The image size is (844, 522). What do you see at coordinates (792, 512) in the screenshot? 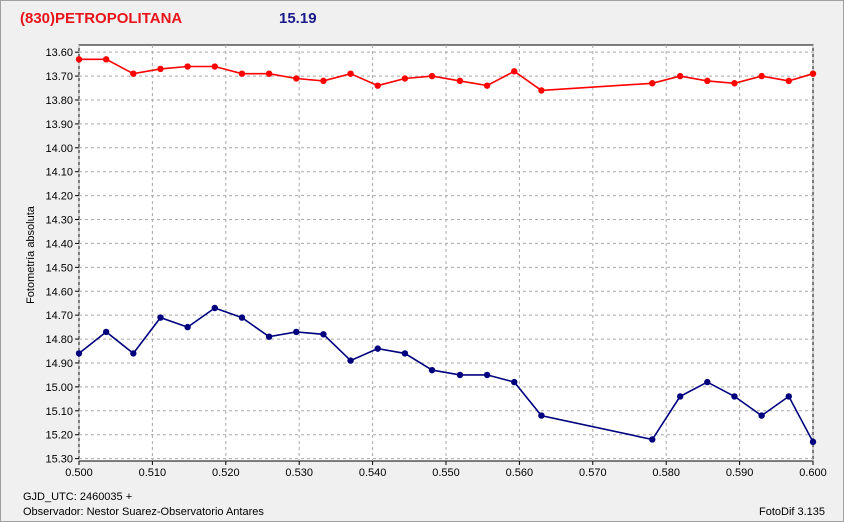
I see `software-version: FotoDif 3.135` at bounding box center [792, 512].